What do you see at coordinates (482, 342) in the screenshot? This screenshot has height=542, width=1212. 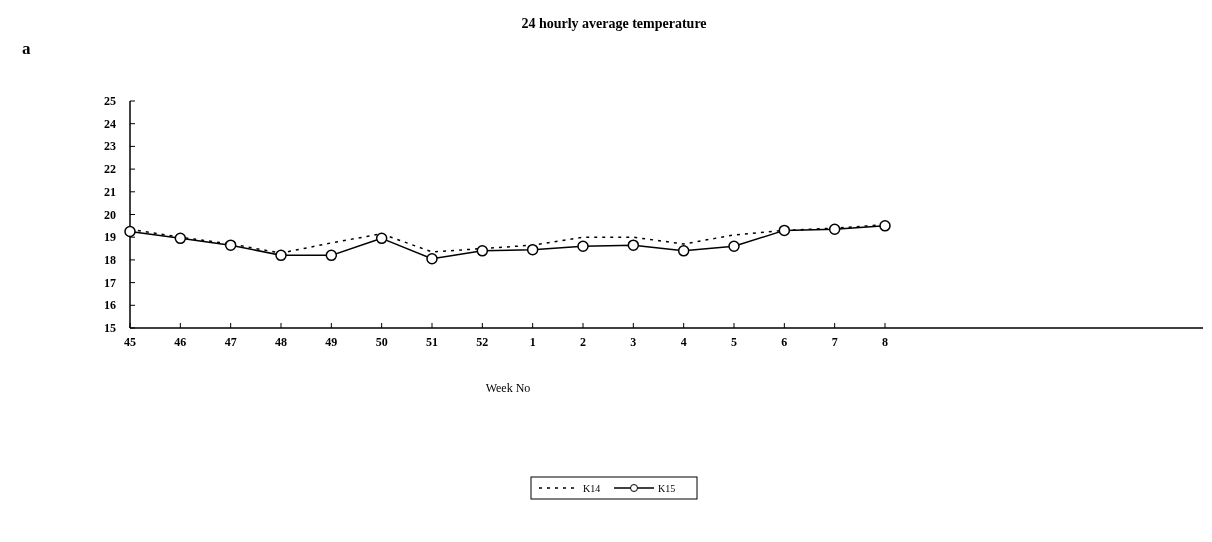 I see `x-tick-label: 52` at bounding box center [482, 342].